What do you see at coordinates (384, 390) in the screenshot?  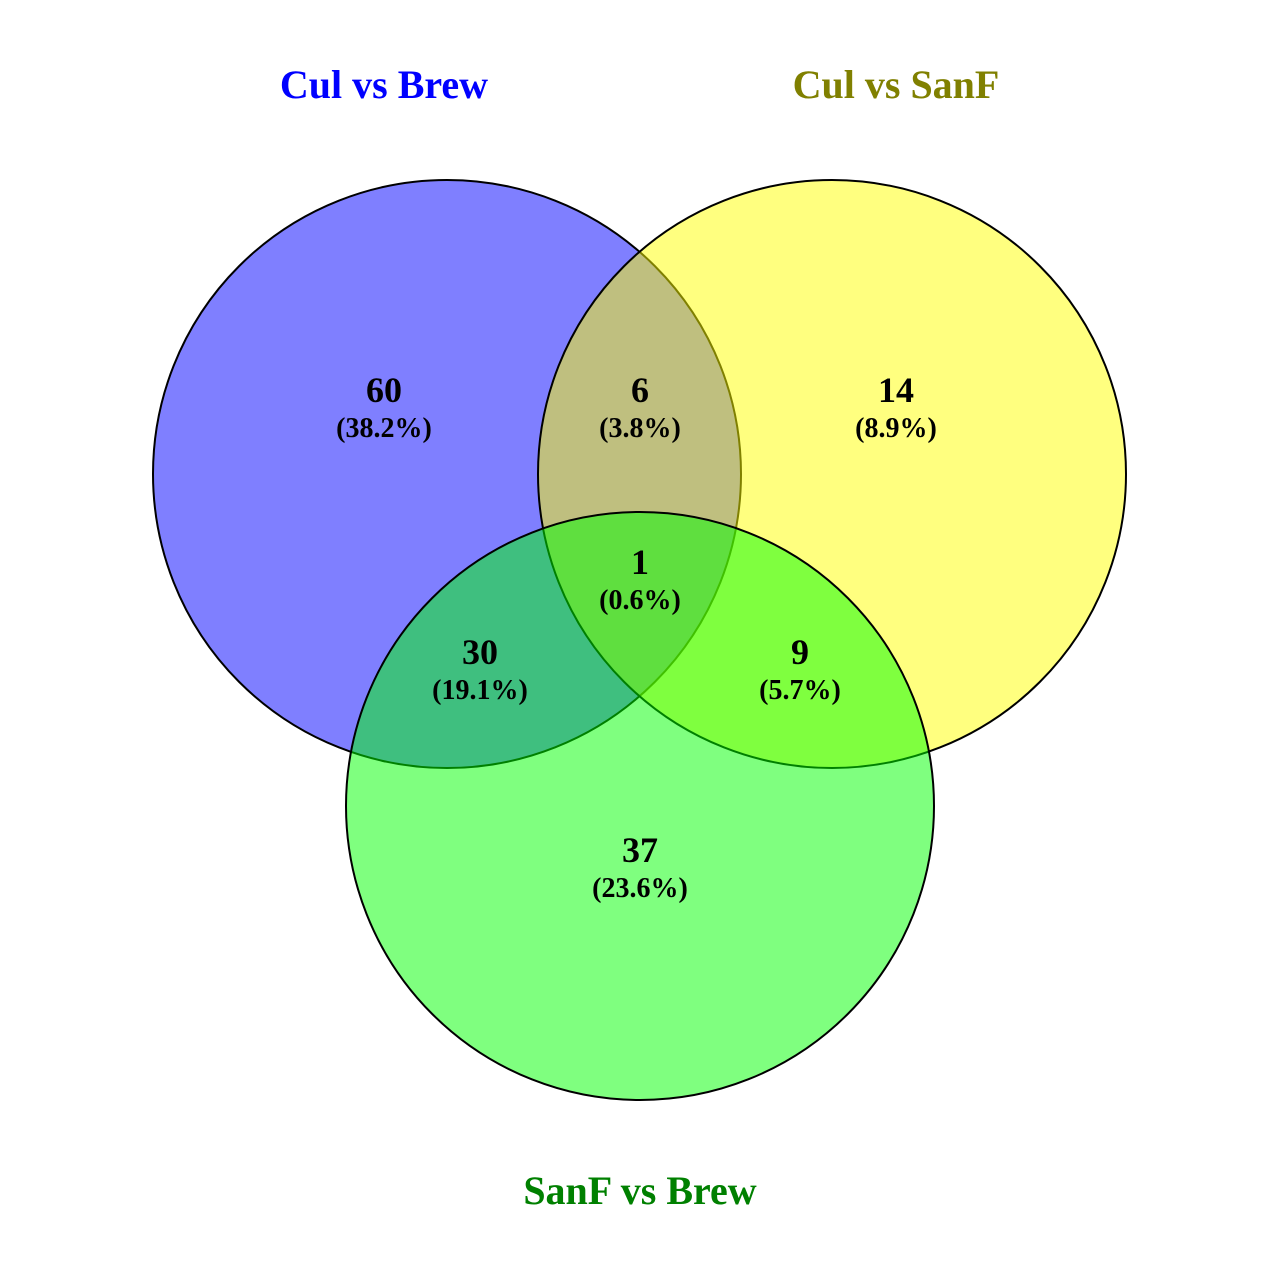 I see `region-count-cul-vs-brew-only: 60` at bounding box center [384, 390].